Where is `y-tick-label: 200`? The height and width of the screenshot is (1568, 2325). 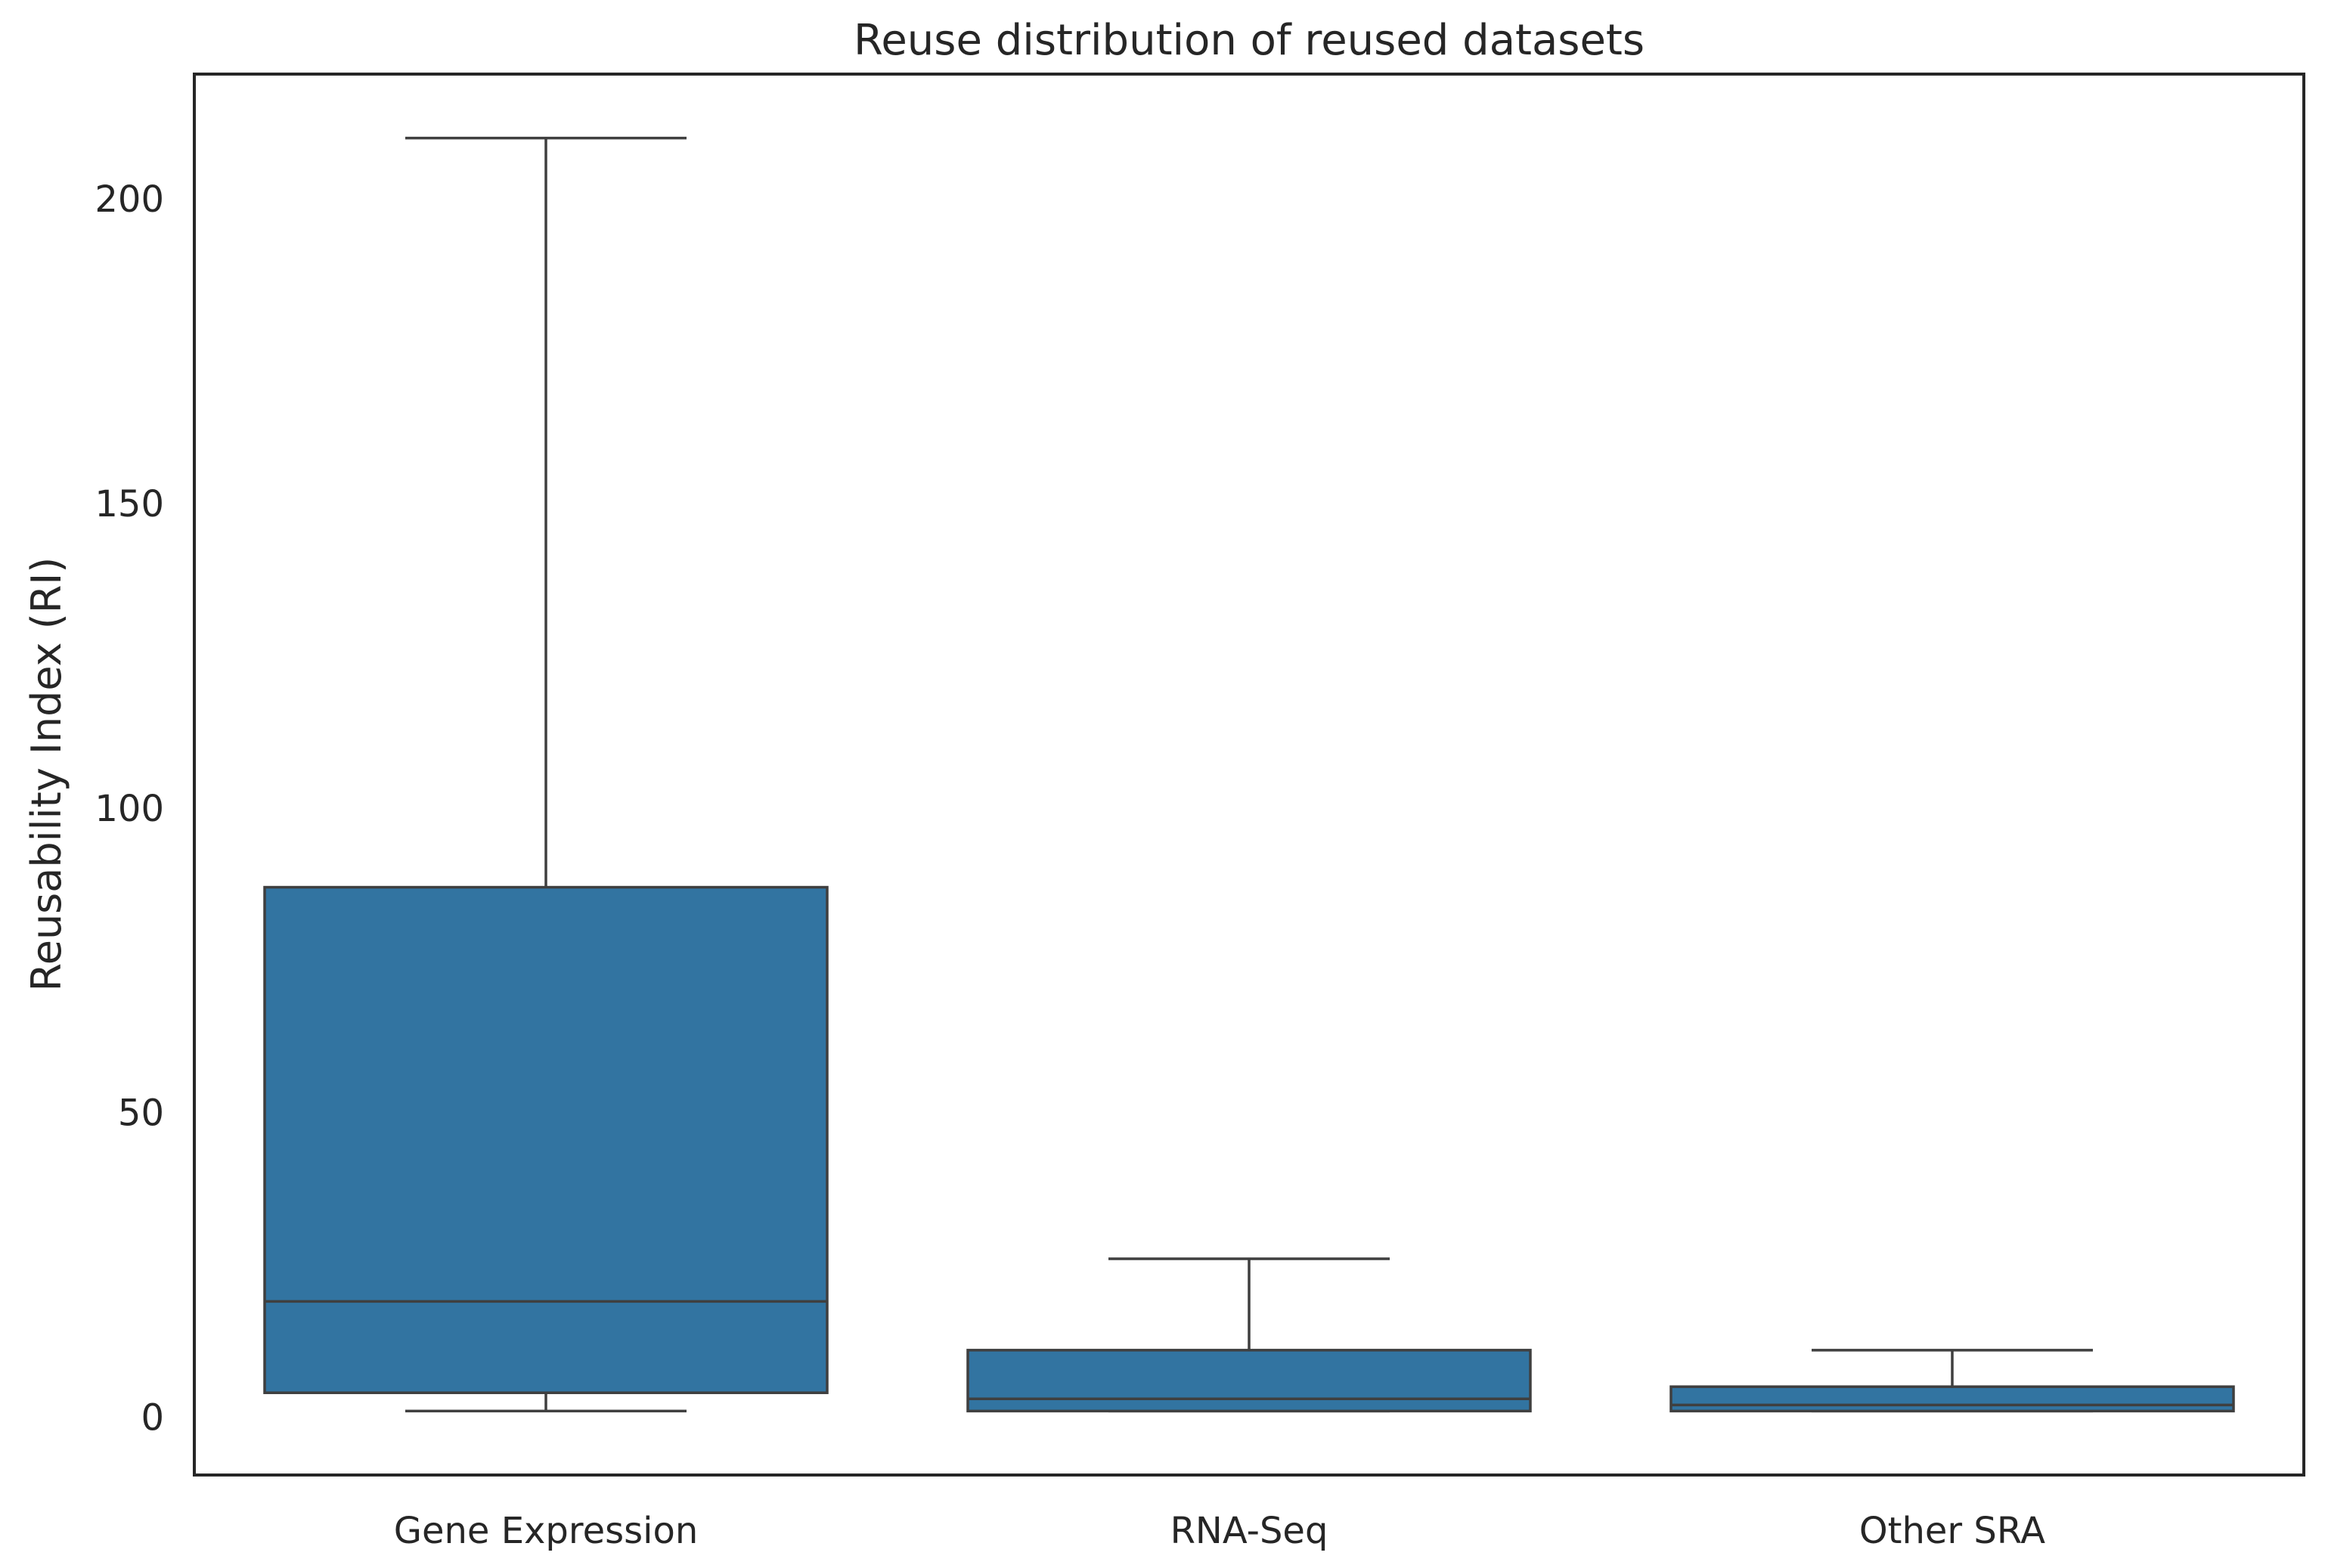 y-tick-label: 200 is located at coordinates (129, 199).